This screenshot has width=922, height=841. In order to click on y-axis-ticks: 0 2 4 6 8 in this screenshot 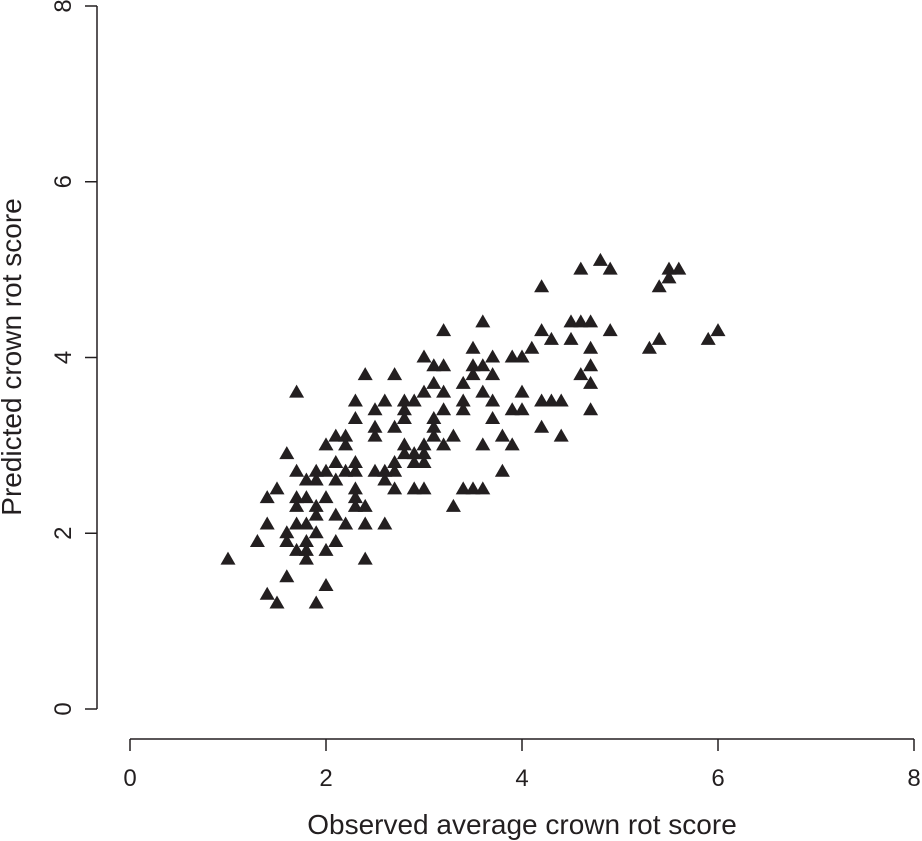, I will do `click(73, 358)`.